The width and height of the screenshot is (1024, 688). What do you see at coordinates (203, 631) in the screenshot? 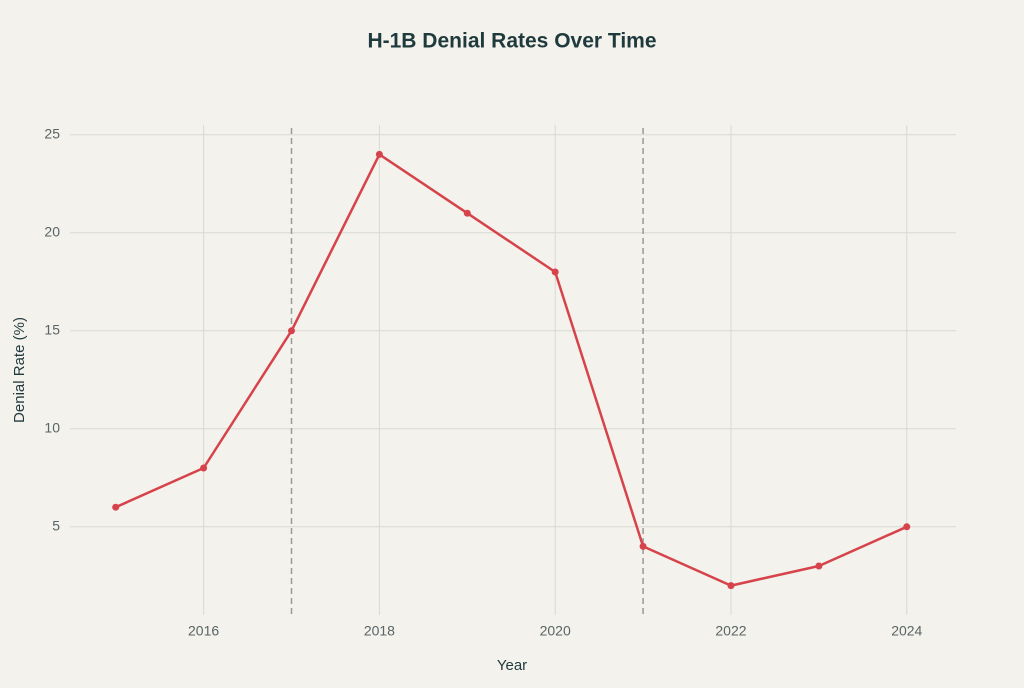
I see `x-tick-label: 2016` at bounding box center [203, 631].